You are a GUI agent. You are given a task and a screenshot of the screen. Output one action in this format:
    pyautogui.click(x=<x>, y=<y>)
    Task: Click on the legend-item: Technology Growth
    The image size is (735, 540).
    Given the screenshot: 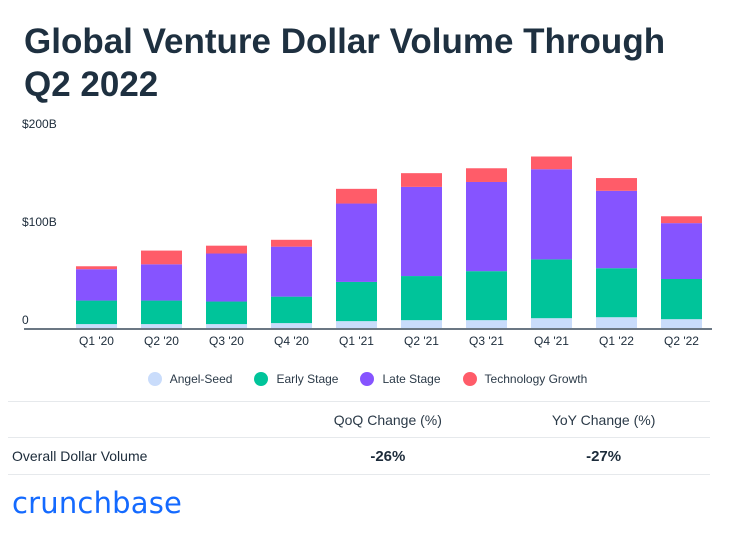 What is the action you would take?
    pyautogui.click(x=525, y=379)
    